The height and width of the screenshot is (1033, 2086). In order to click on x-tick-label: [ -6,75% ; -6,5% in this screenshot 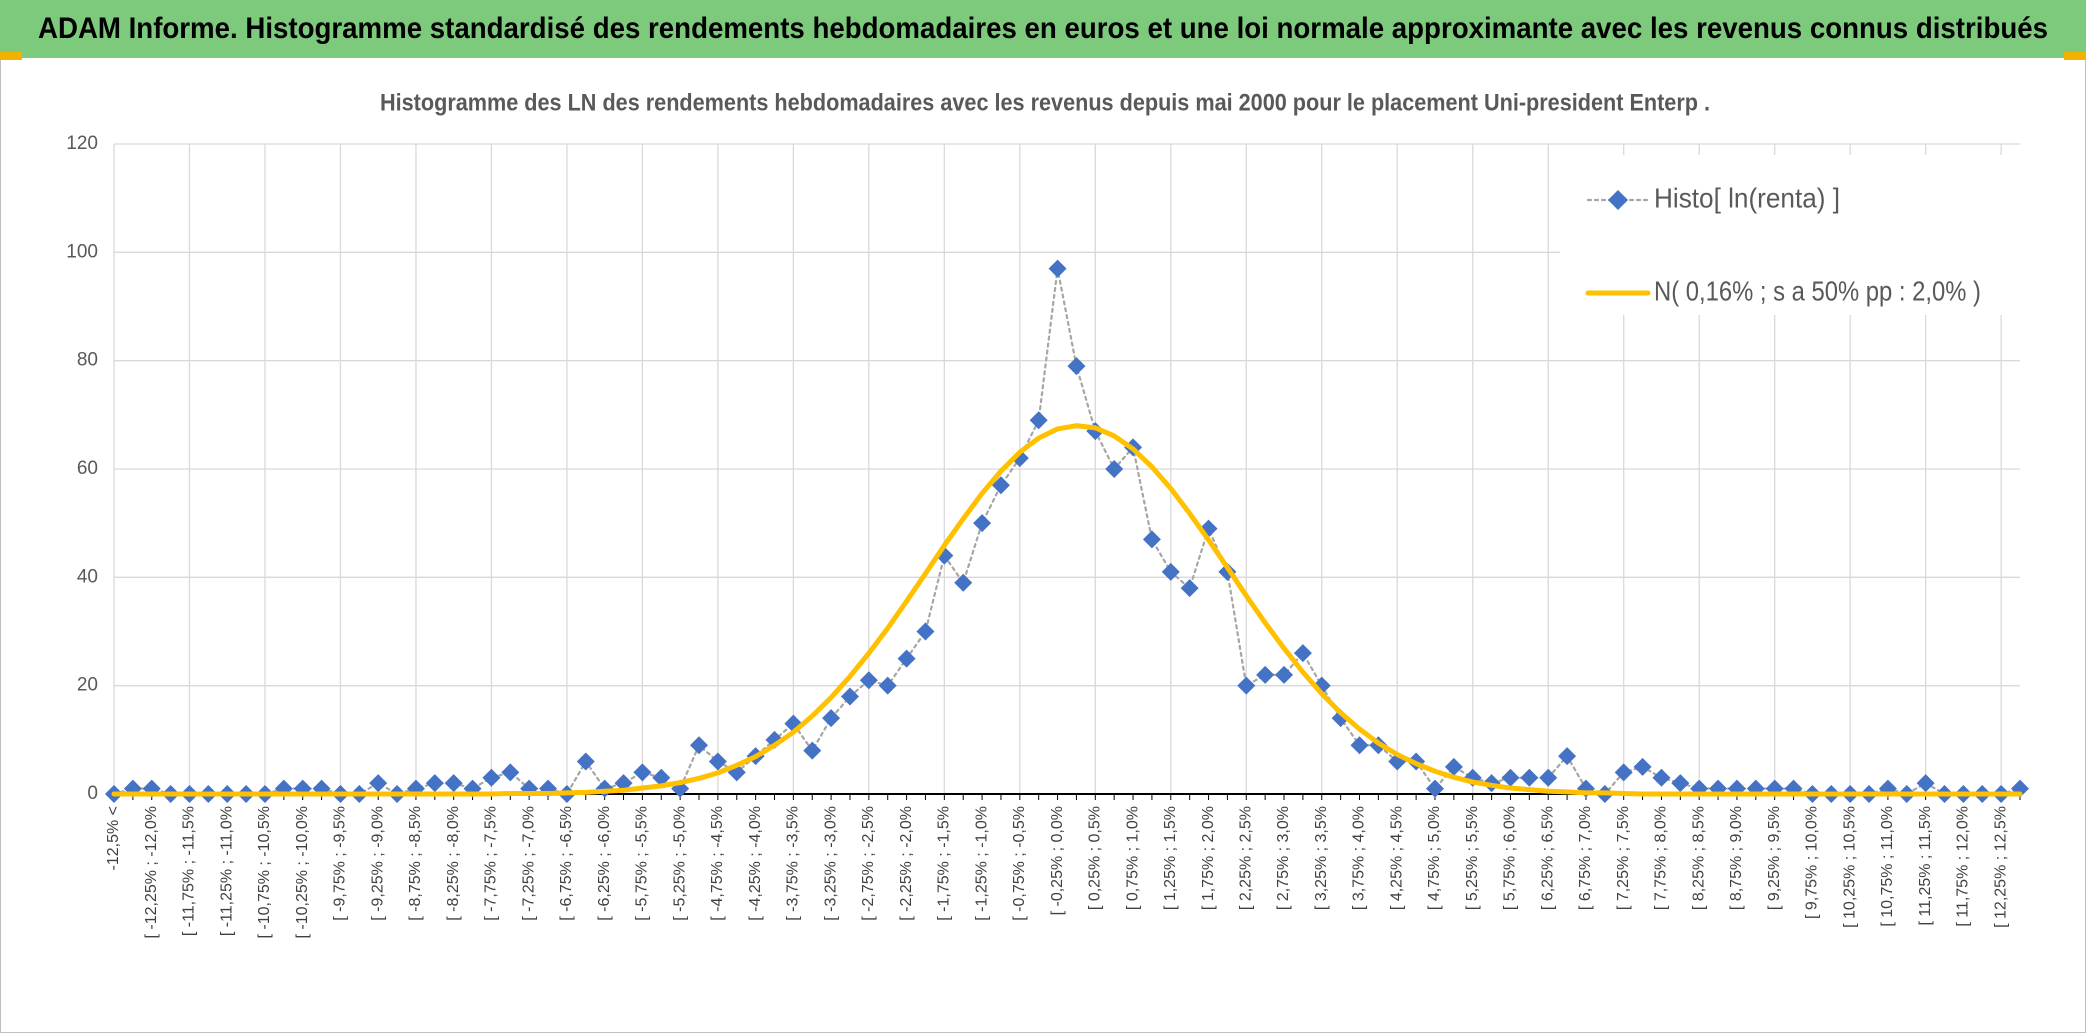, I will do `click(566, 863)`.